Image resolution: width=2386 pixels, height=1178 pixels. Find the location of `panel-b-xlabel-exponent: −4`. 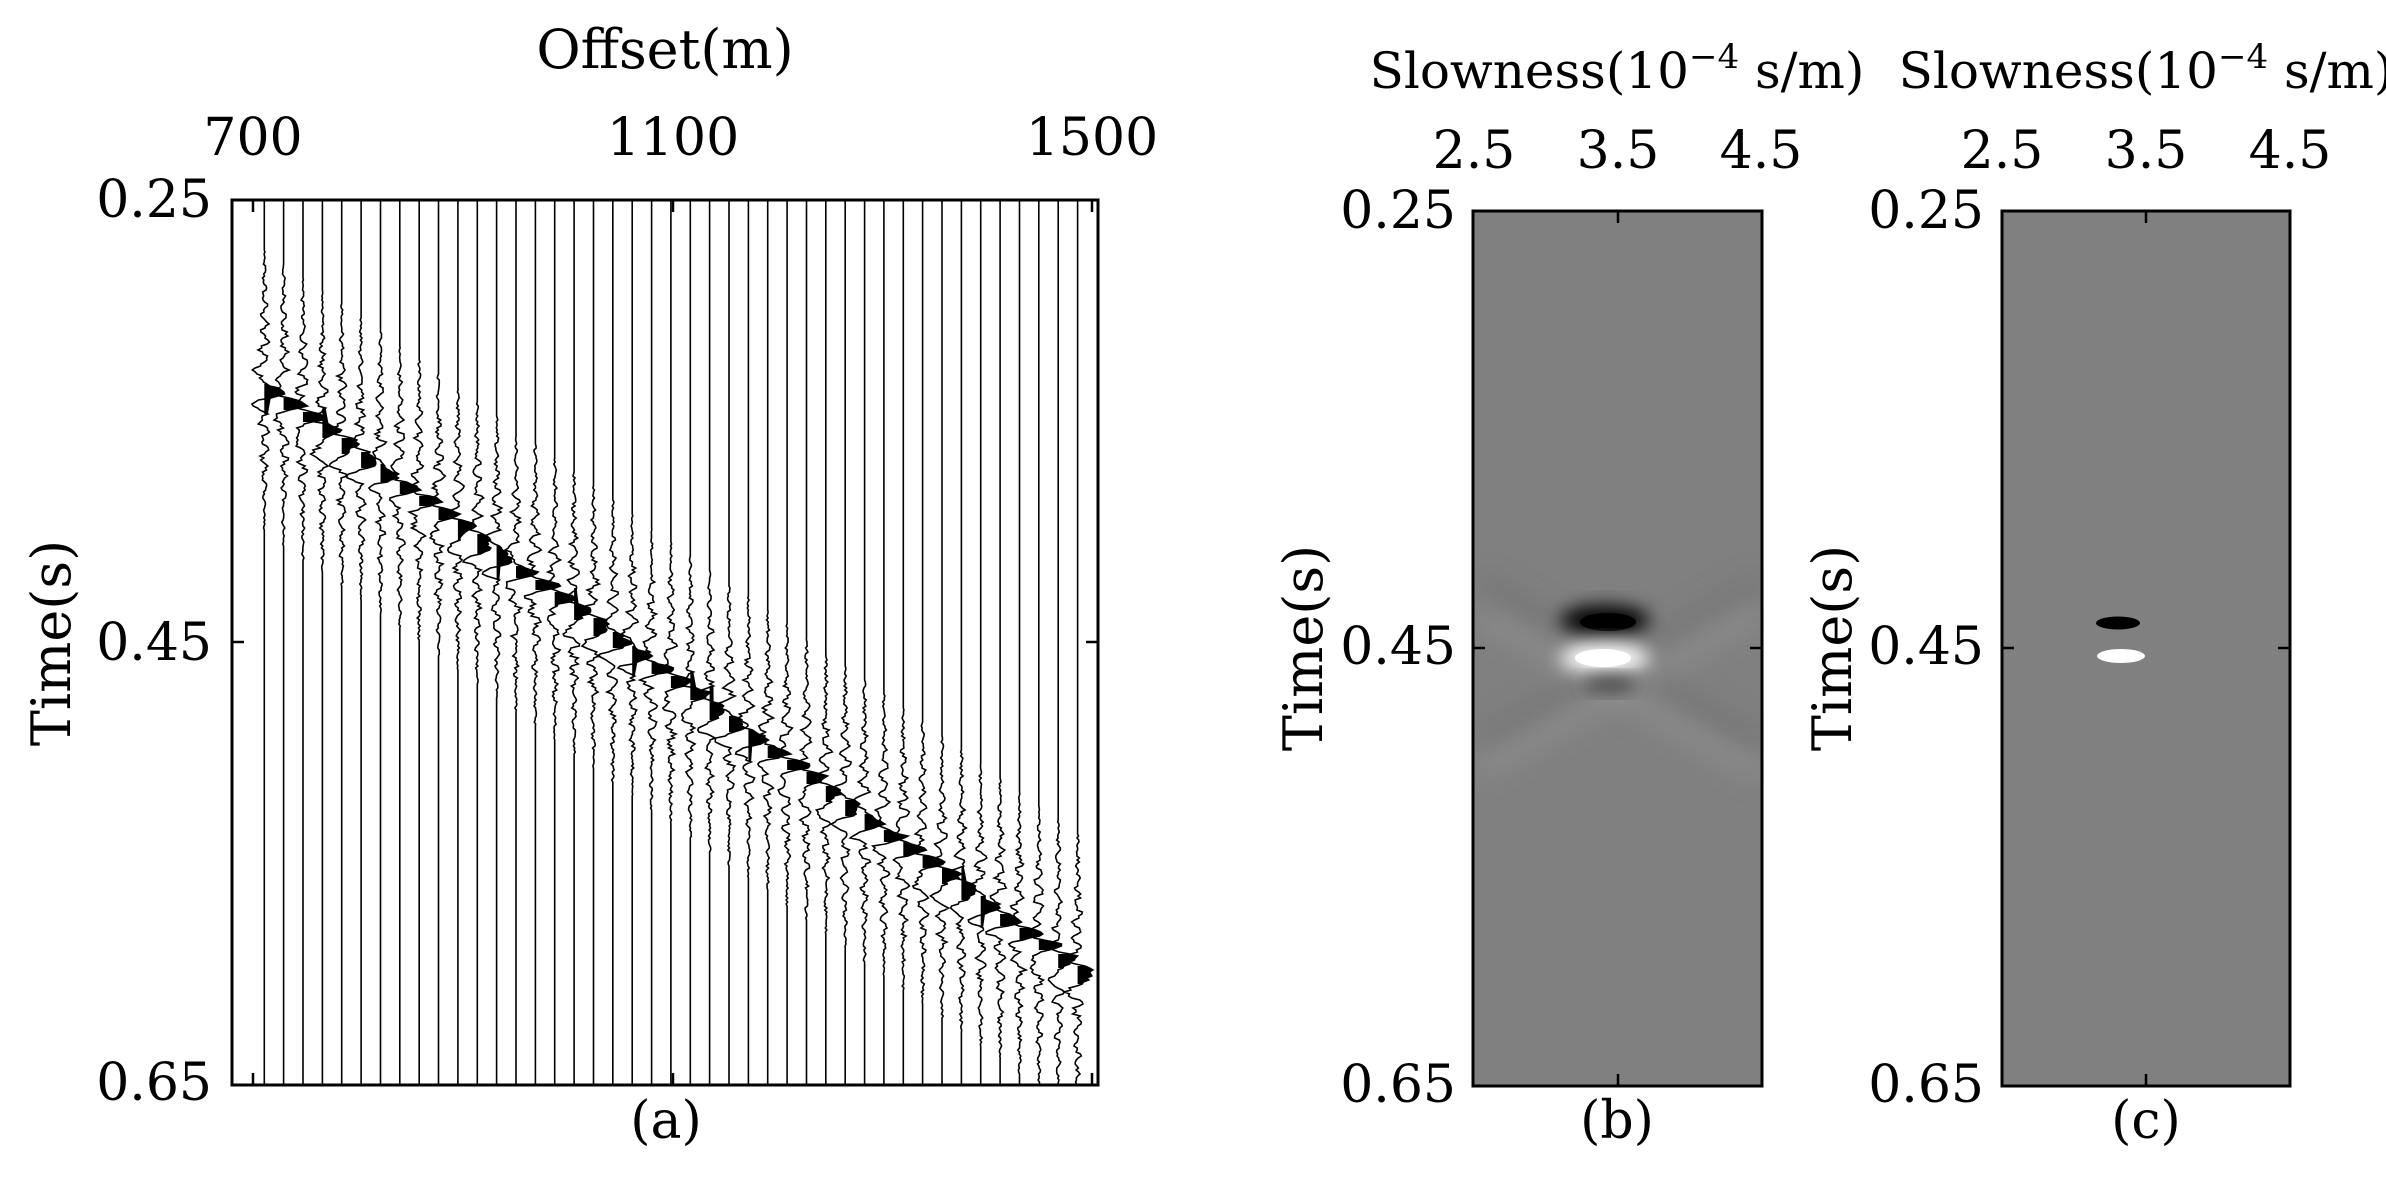

panel-b-xlabel-exponent: −4 is located at coordinates (1714, 57).